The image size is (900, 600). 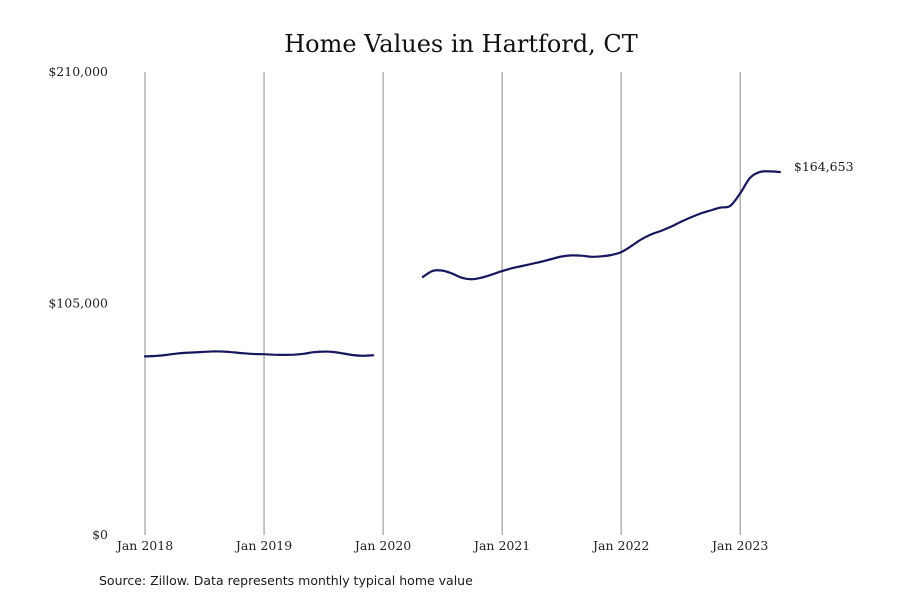 I want to click on y-tick-label-1: $105,000, so click(x=78, y=303).